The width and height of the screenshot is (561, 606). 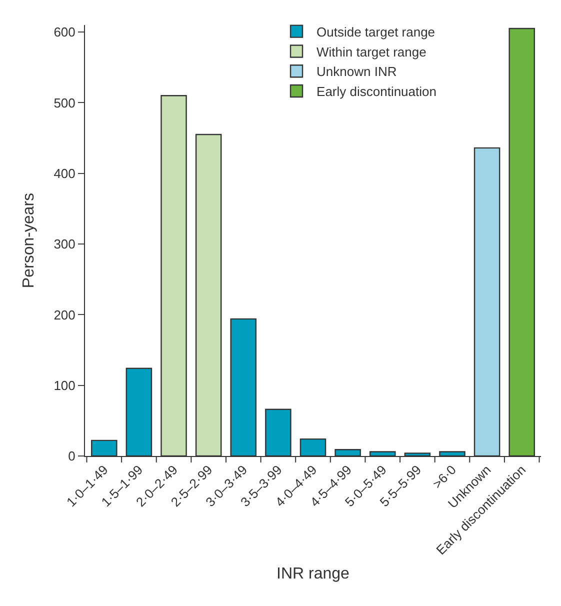 What do you see at coordinates (72, 456) in the screenshot?
I see `y-tick-label: 0` at bounding box center [72, 456].